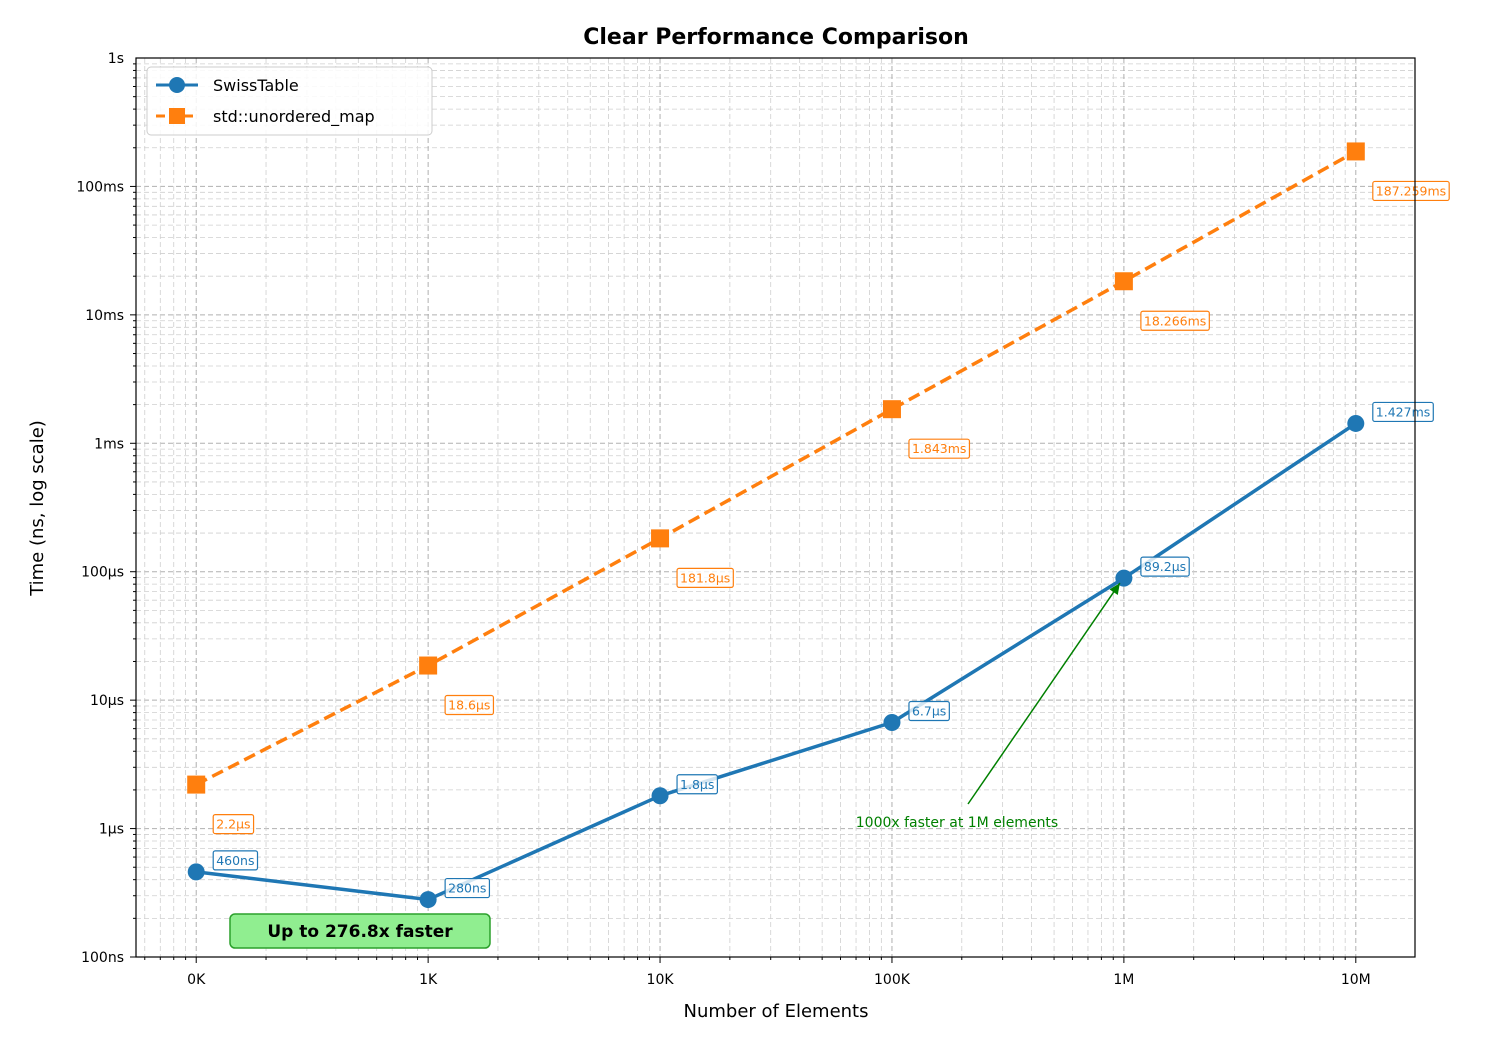  I want to click on speedup-callout: Up to 276.8x faster, so click(360, 931).